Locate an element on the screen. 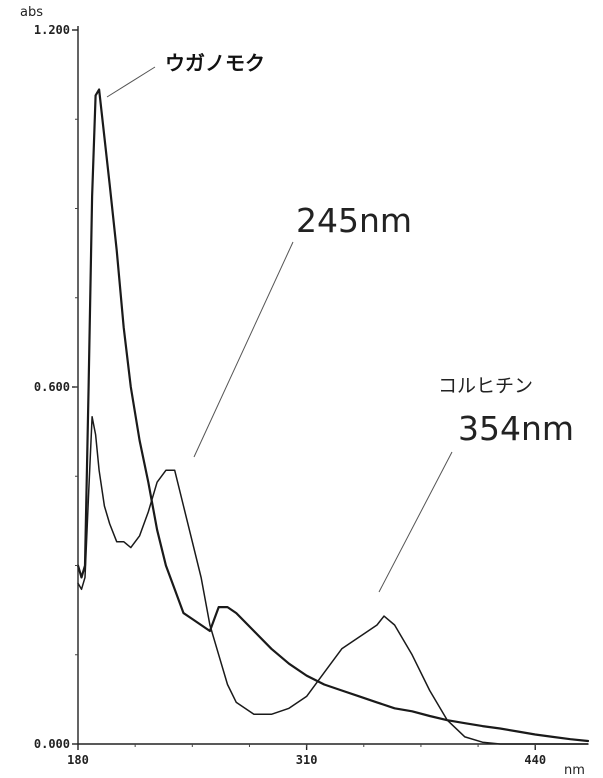 The image size is (603, 778). x-tick-label-0: 180 is located at coordinates (78, 760).